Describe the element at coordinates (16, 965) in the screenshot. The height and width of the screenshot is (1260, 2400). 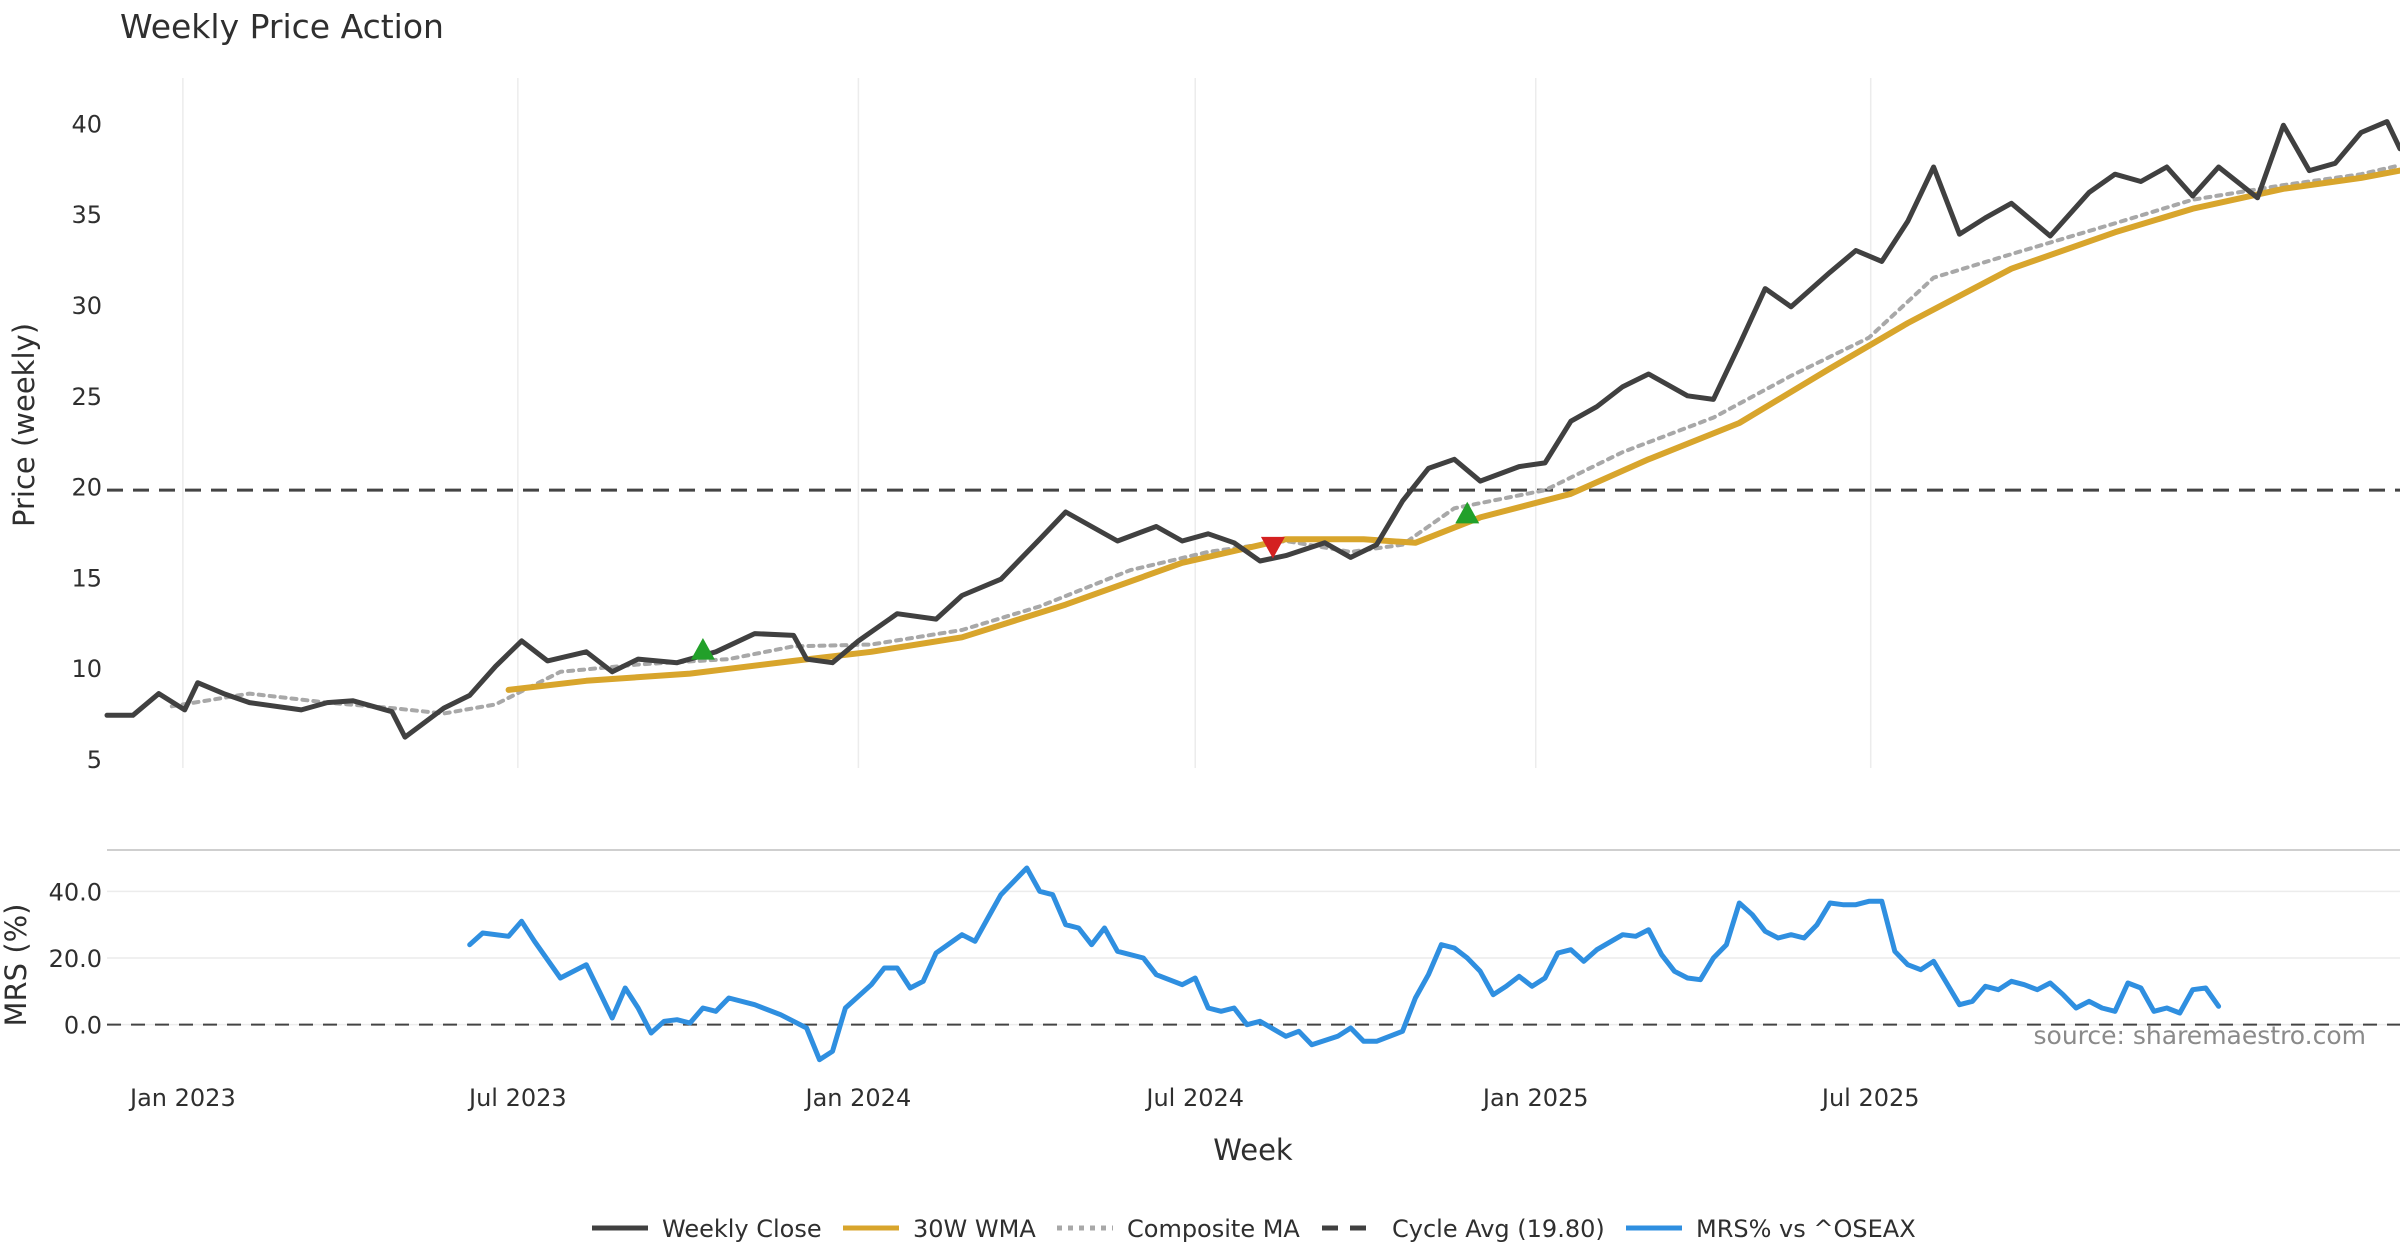
I see `mrs-axis-label: MRS (%)` at that location.